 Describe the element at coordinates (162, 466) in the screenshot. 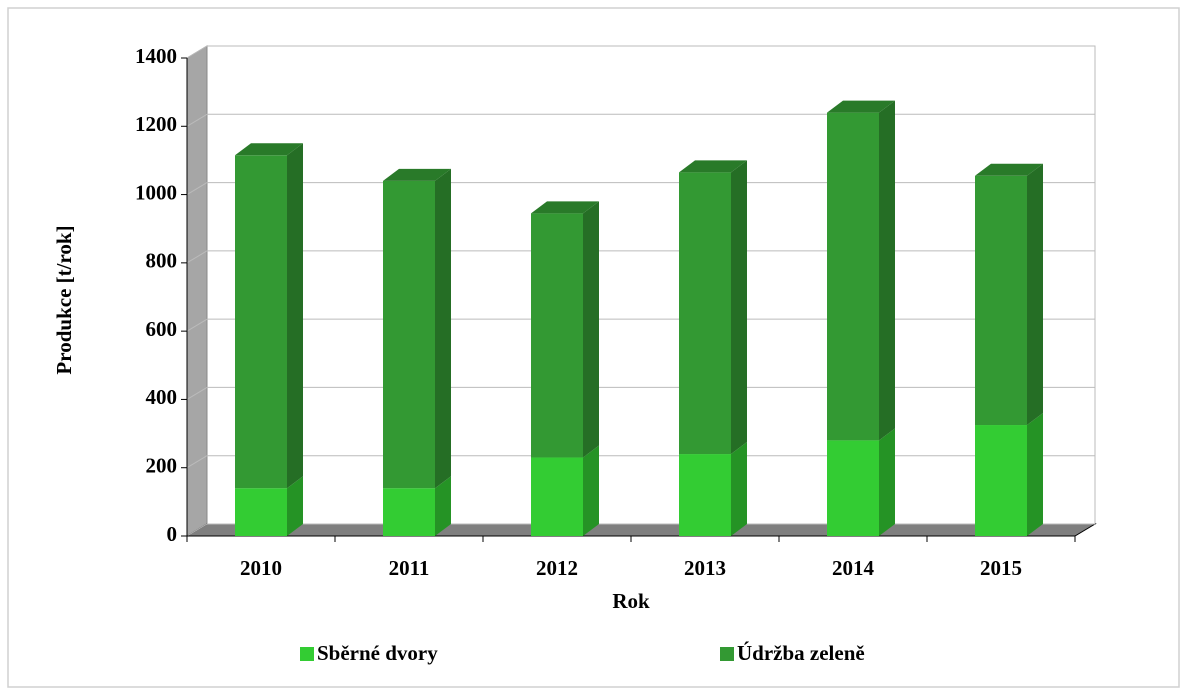

I see `y-tick-label: 200` at that location.